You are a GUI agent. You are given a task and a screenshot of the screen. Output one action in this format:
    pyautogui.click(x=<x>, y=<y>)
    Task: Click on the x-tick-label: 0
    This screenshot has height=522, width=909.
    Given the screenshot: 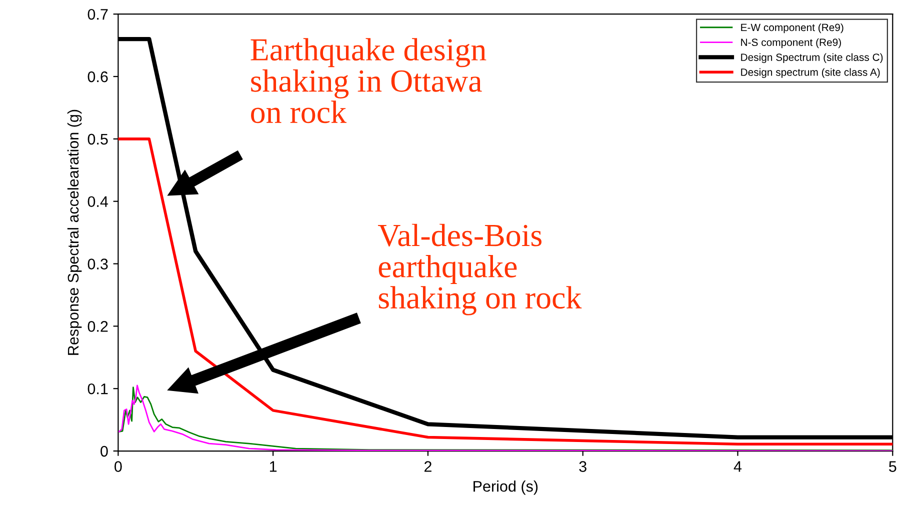 What is the action you would take?
    pyautogui.click(x=118, y=466)
    